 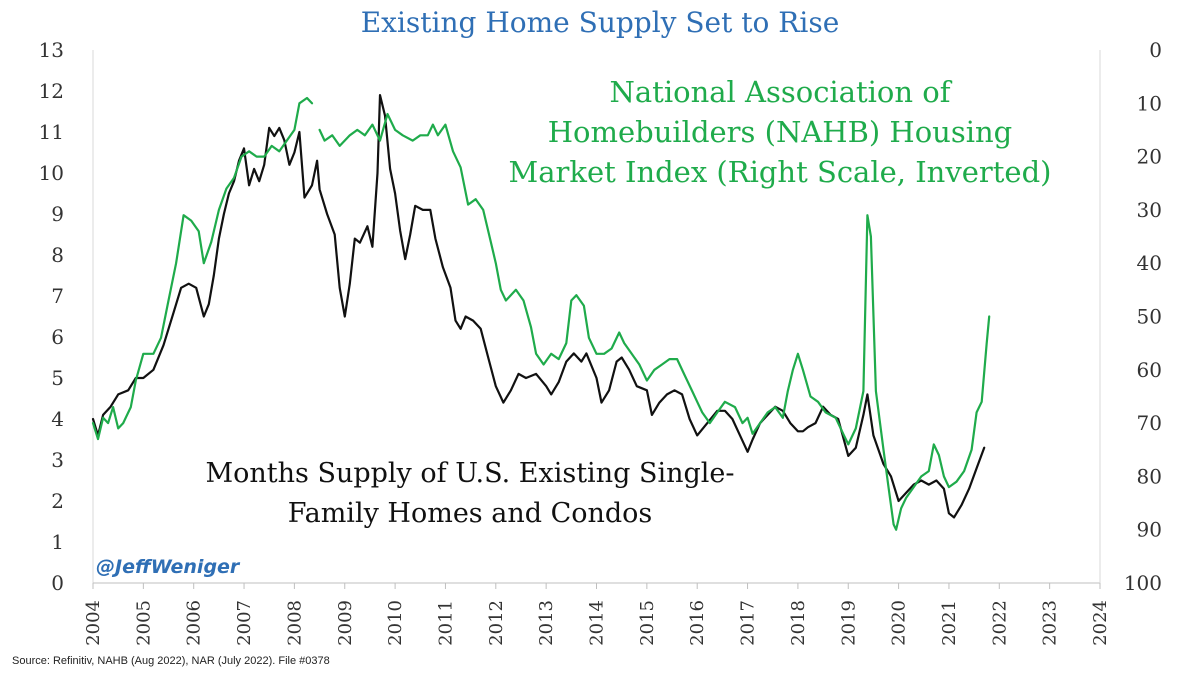 What do you see at coordinates (51, 50) in the screenshot?
I see `left-tick-label: 13` at bounding box center [51, 50].